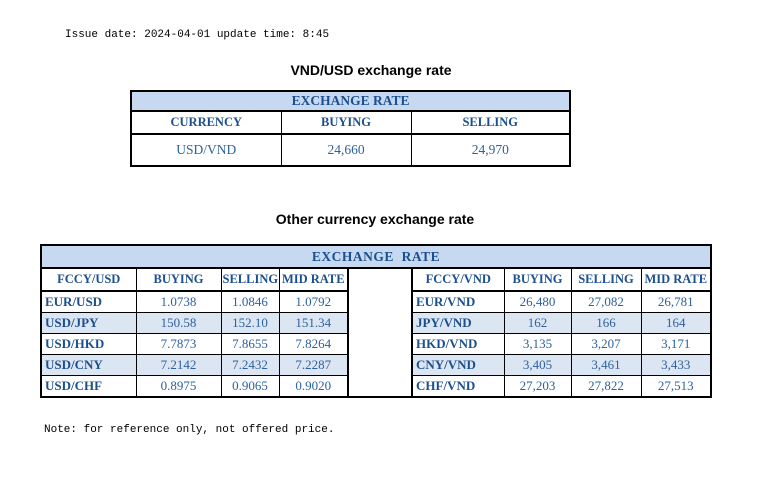 The height and width of the screenshot is (489, 779). I want to click on midrate-cell: 26,781, so click(676, 301).